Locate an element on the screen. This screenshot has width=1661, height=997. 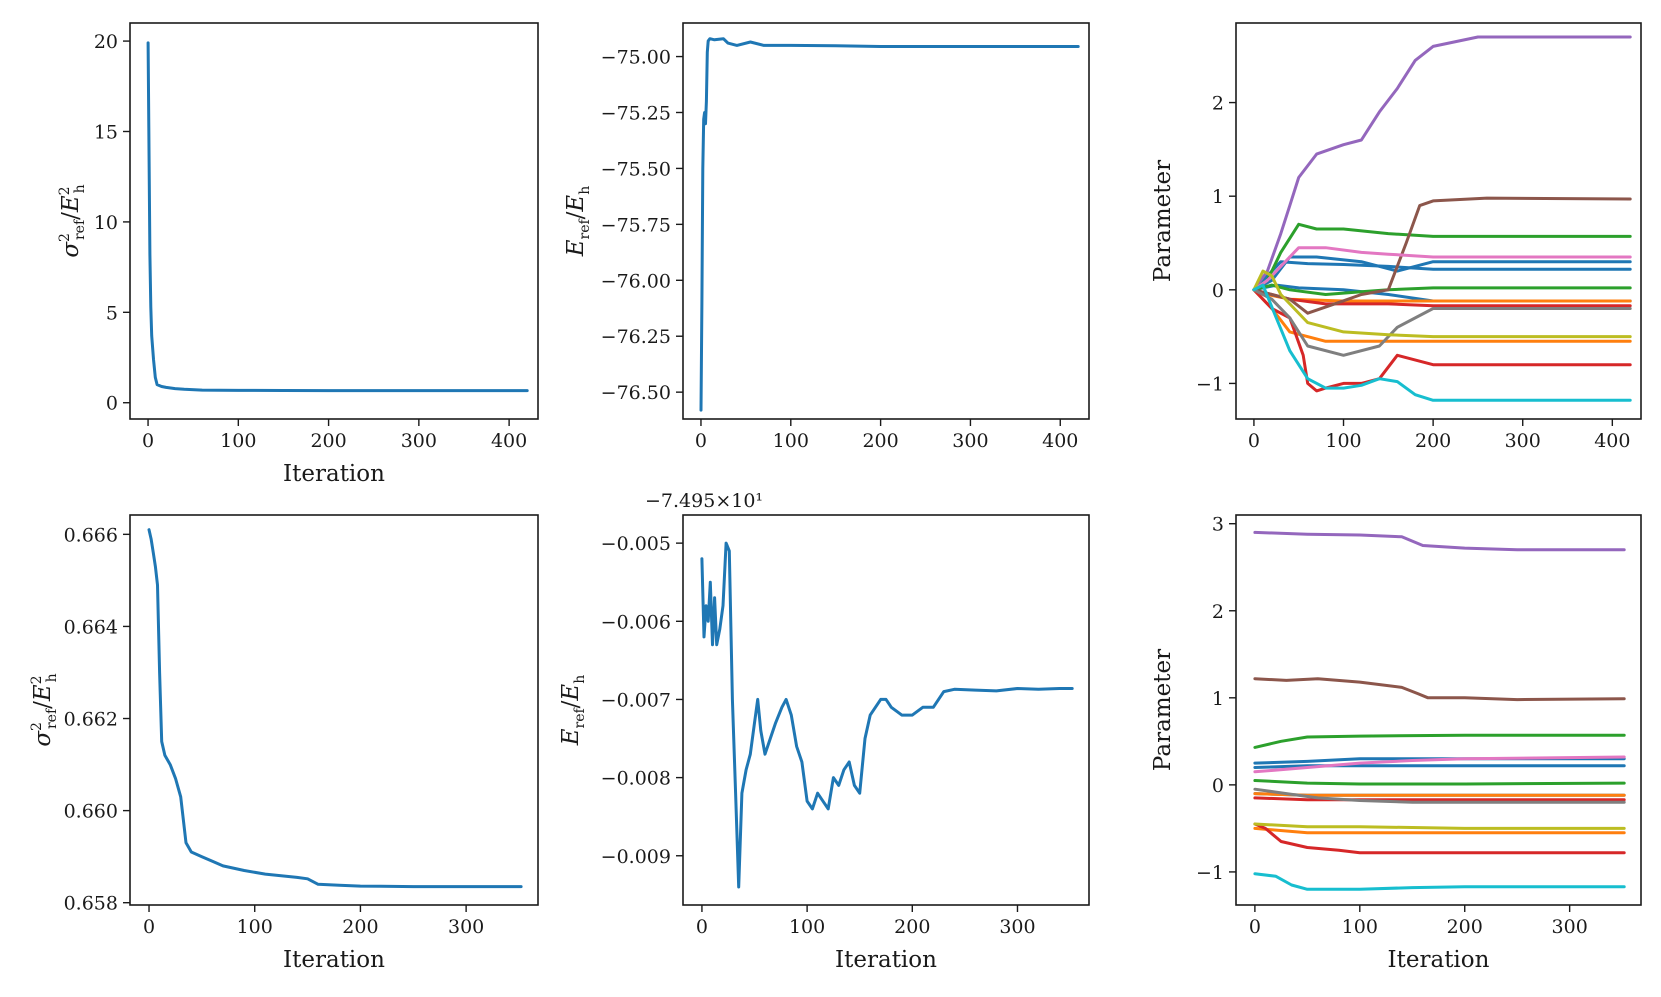
y-tick-label: −76.25 is located at coordinates (636, 337).